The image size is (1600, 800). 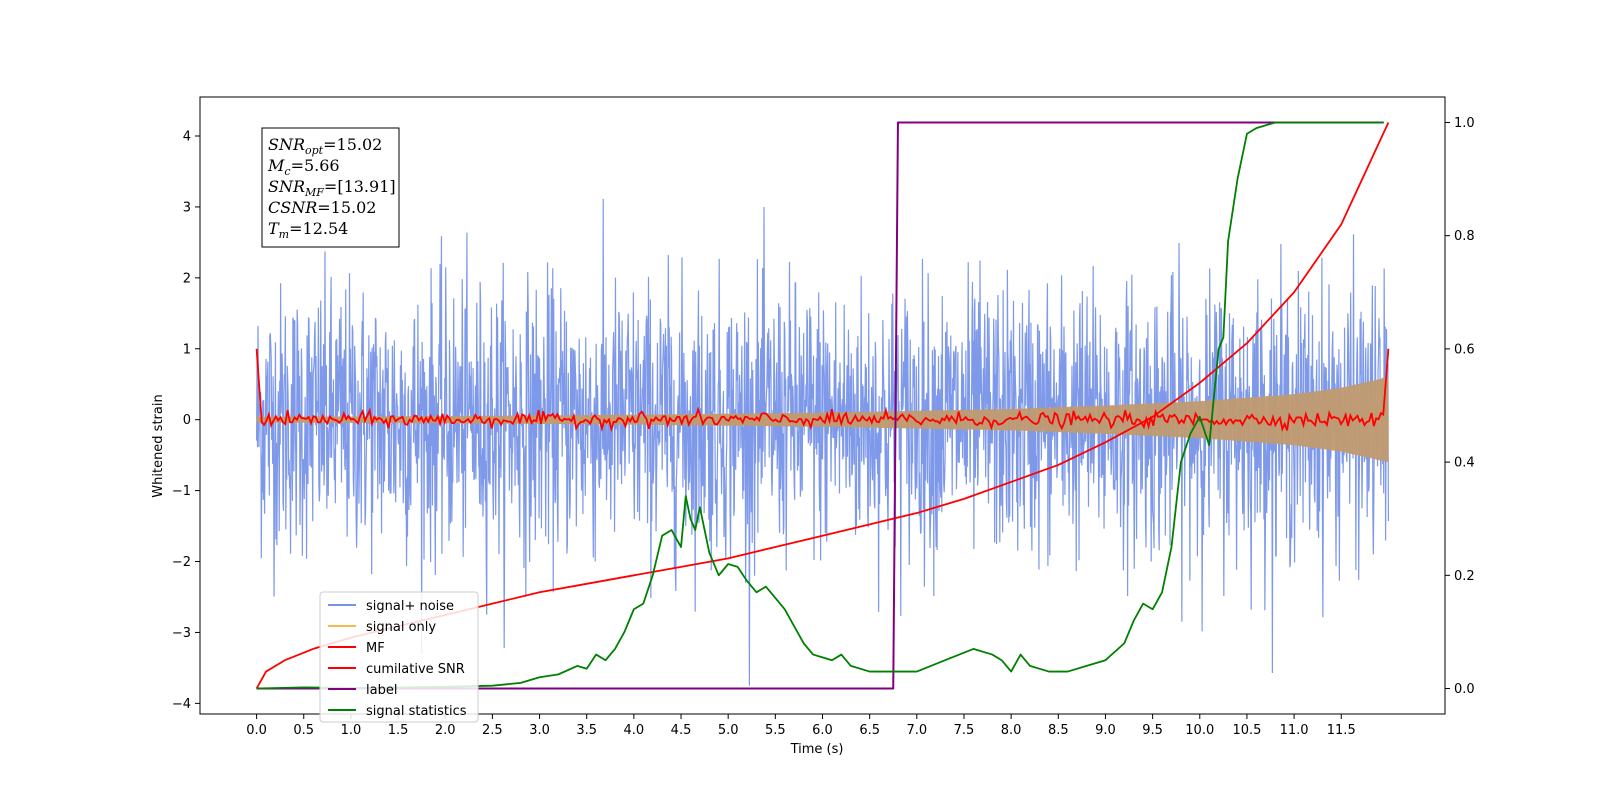 I want to click on x-tick-label: 10.5, so click(x=1246, y=730).